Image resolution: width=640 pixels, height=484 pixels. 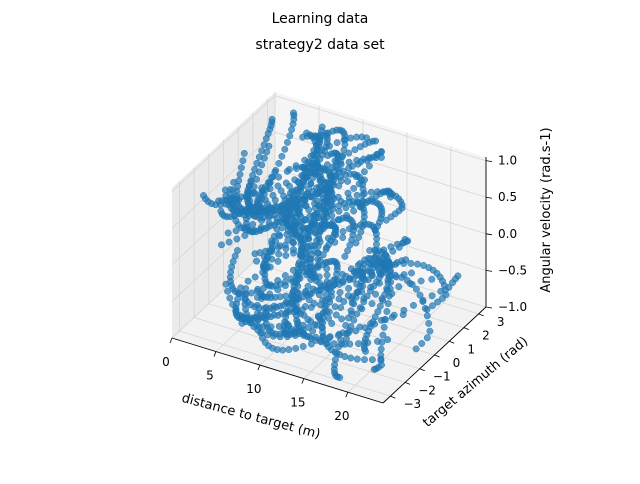 I want to click on x-tick-label: 15, so click(x=297, y=403).